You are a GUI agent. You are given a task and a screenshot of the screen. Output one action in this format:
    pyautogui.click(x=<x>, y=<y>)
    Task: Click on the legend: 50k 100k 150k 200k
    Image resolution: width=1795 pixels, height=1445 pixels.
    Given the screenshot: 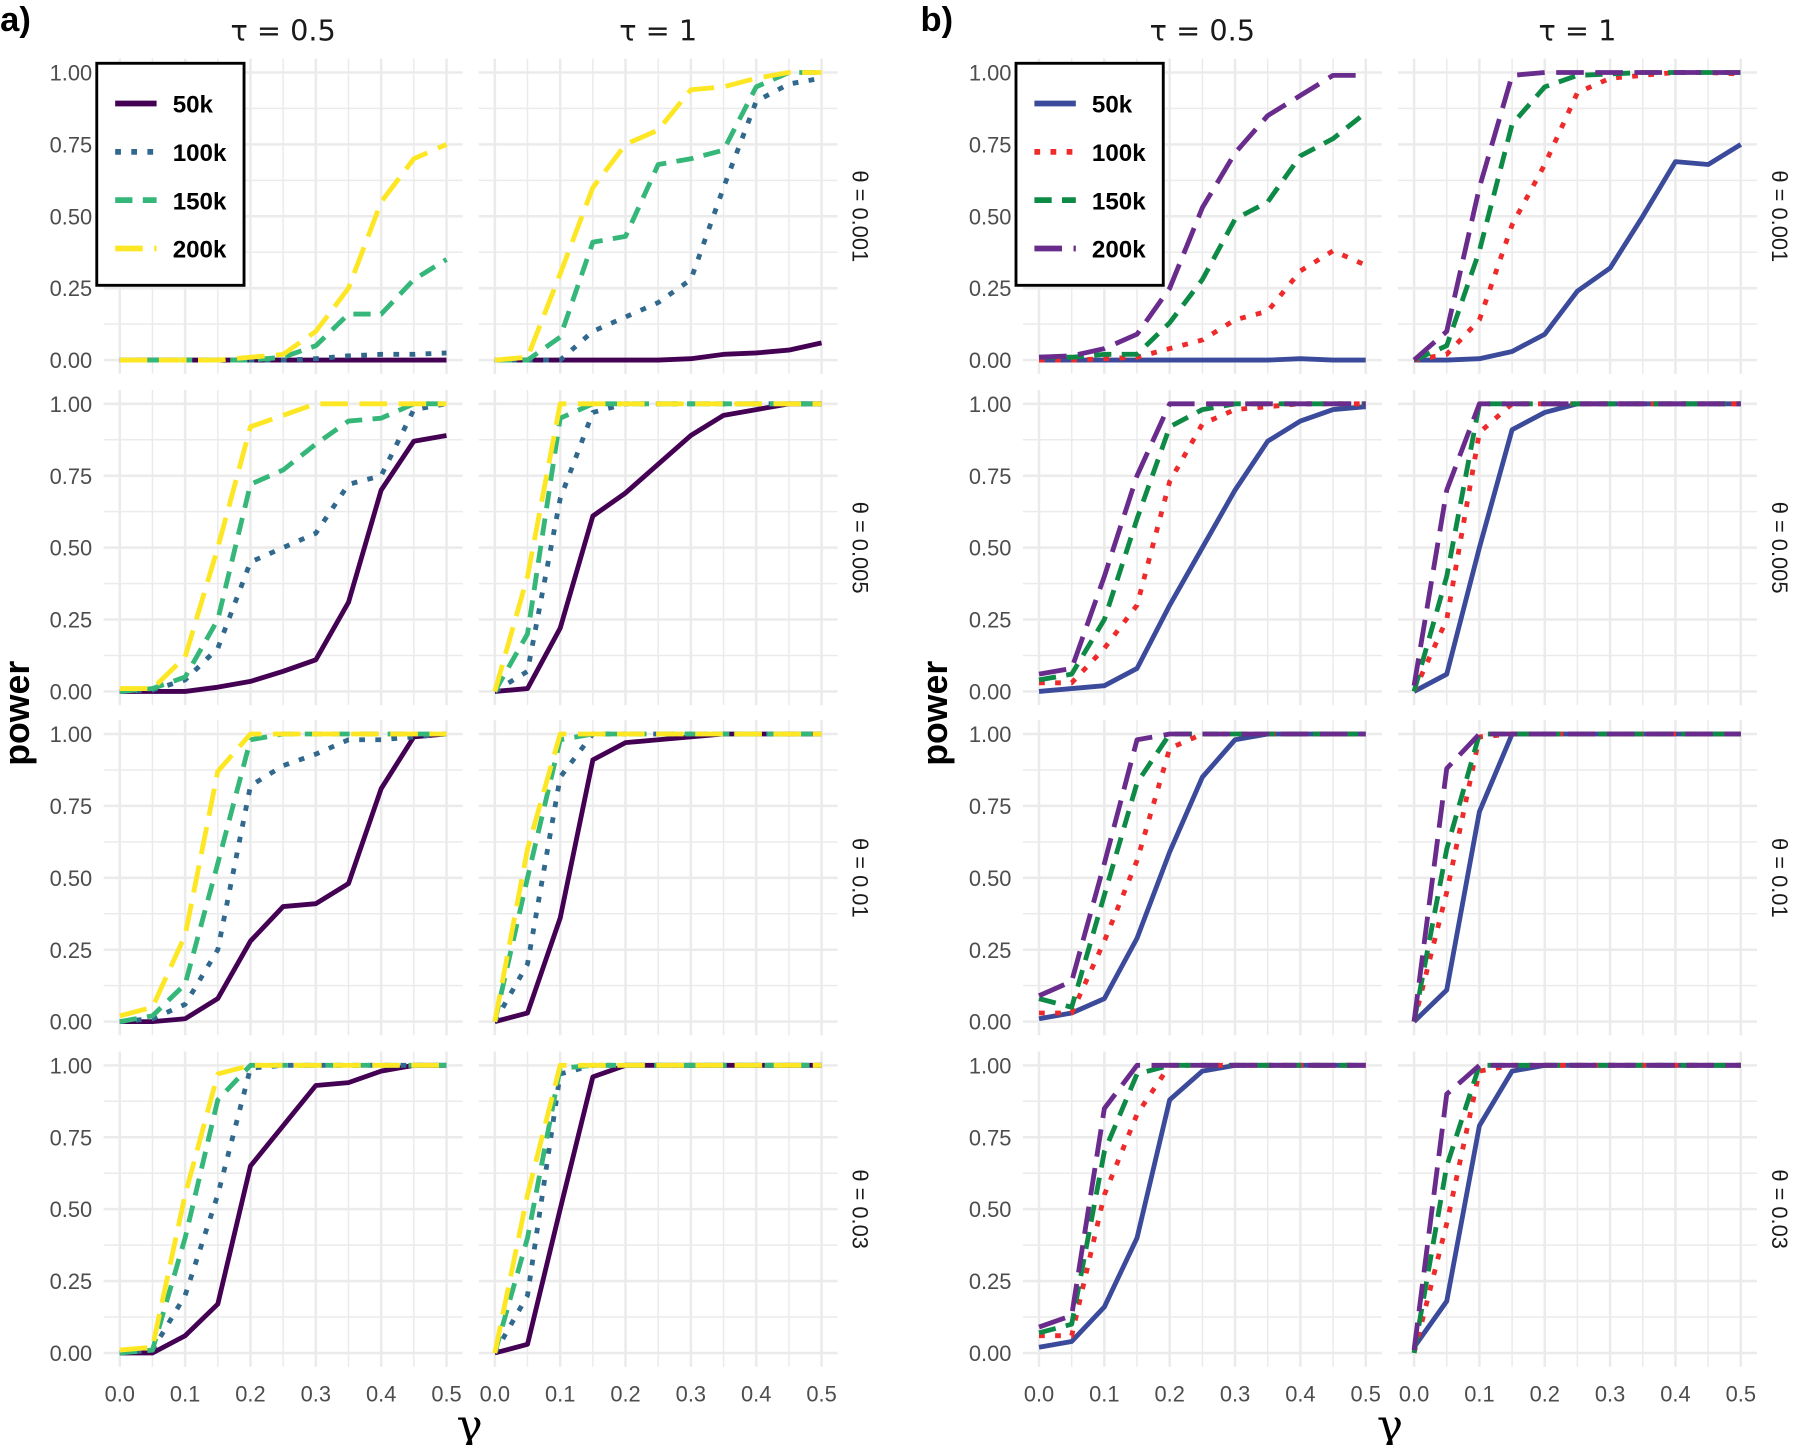 What is the action you would take?
    pyautogui.click(x=1089, y=174)
    